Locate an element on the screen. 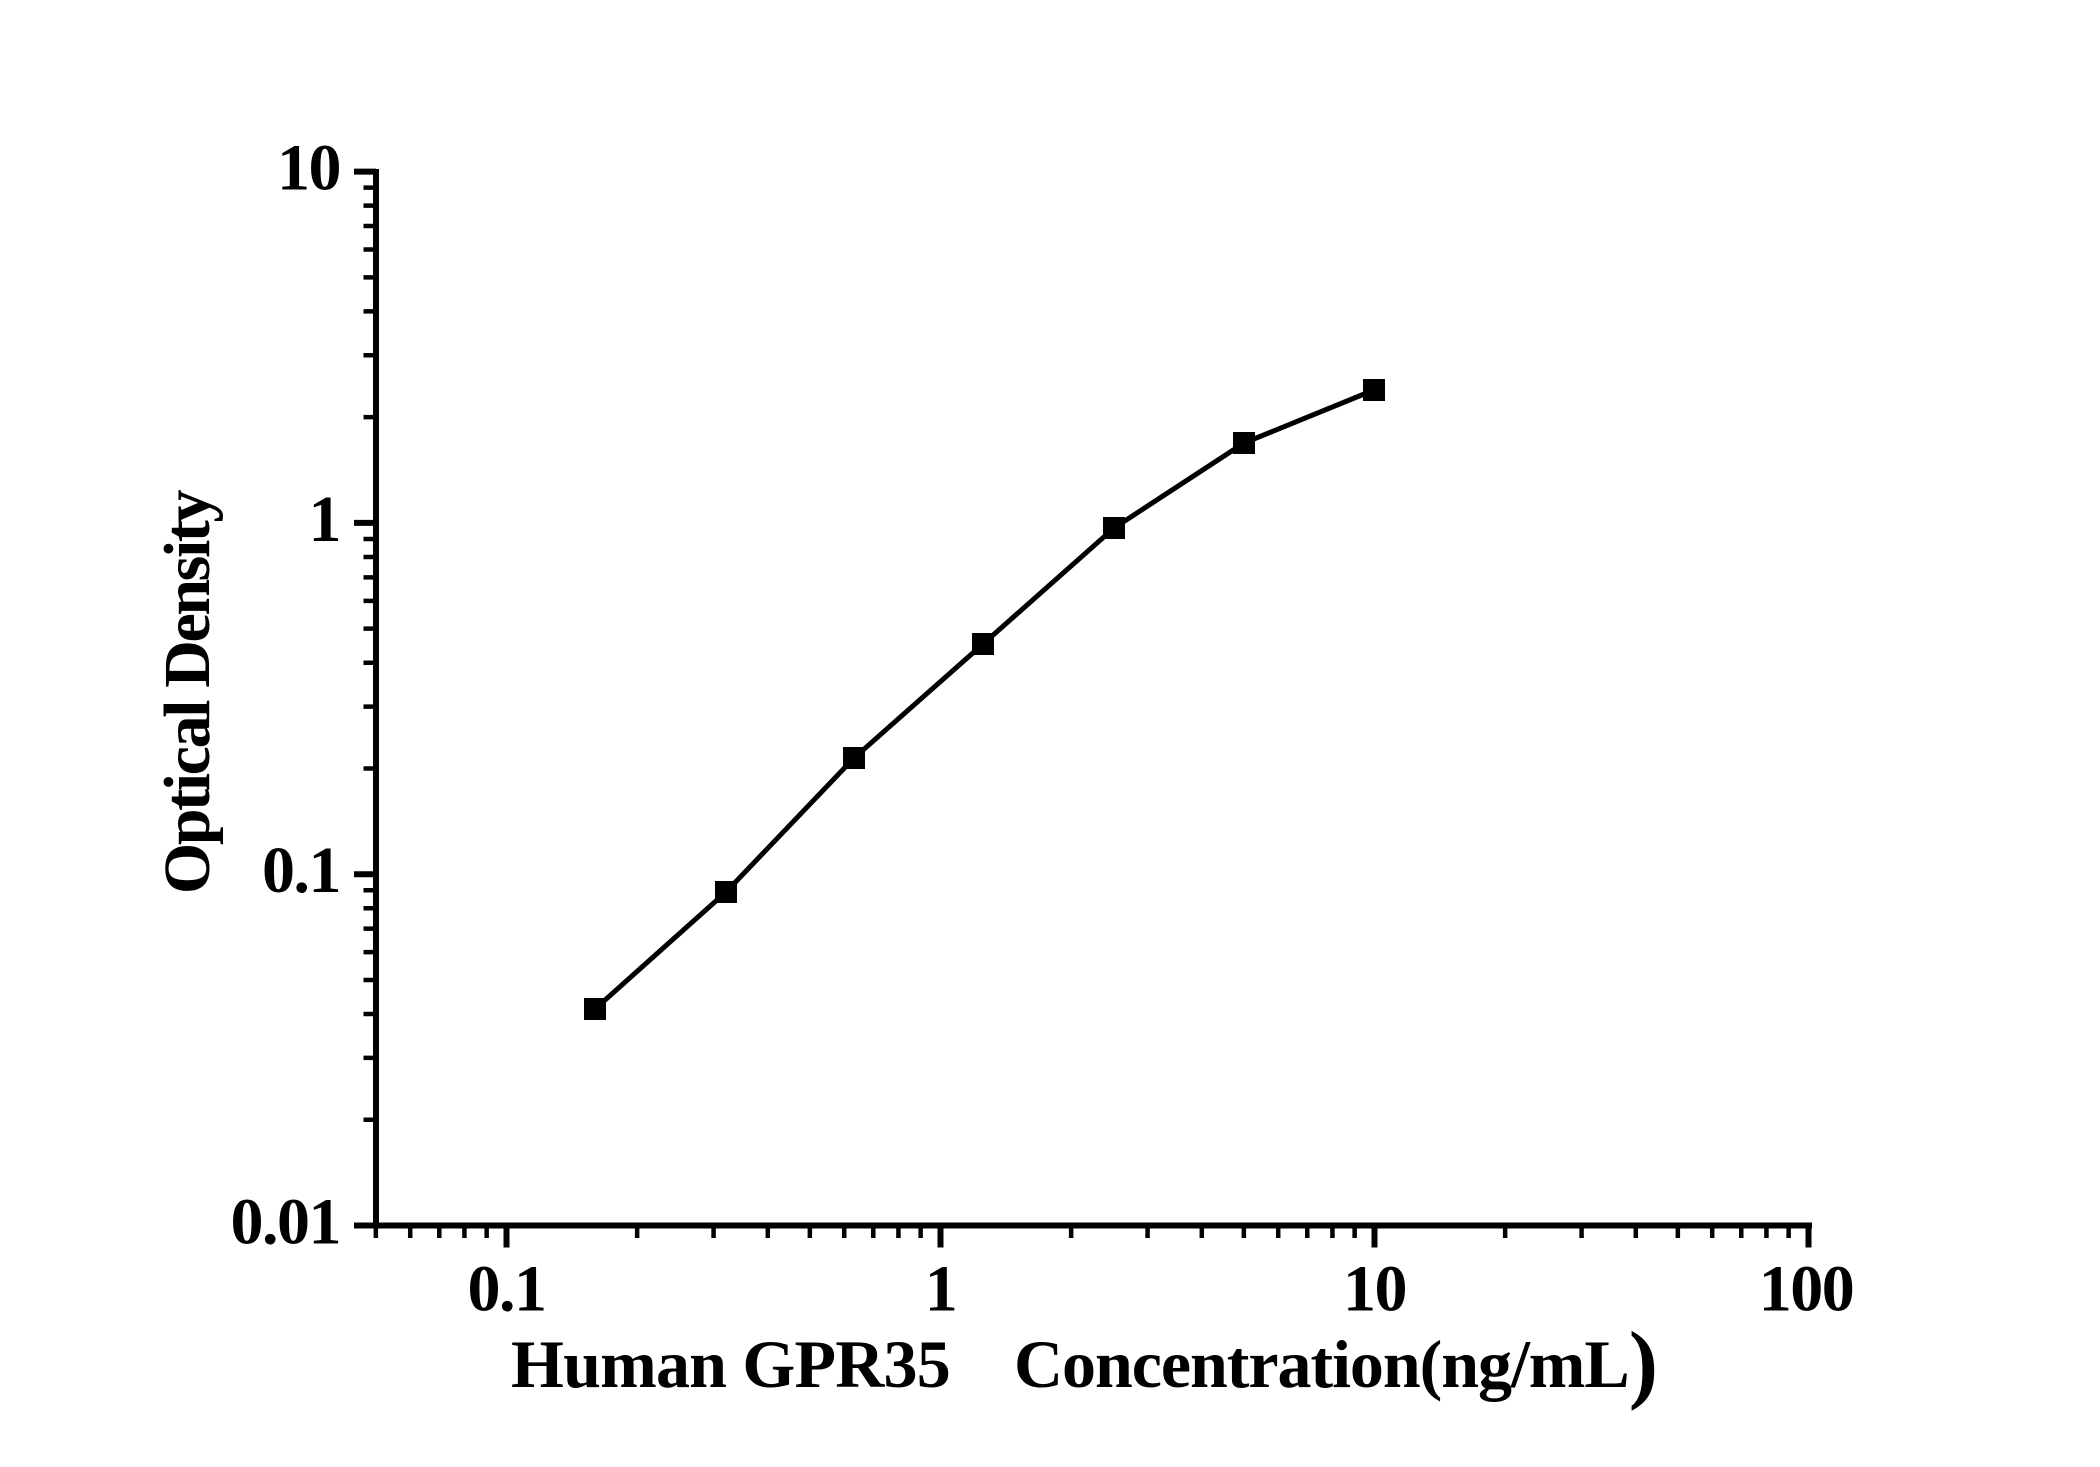  svg-text: Optical Density is located at coordinates (187, 692).